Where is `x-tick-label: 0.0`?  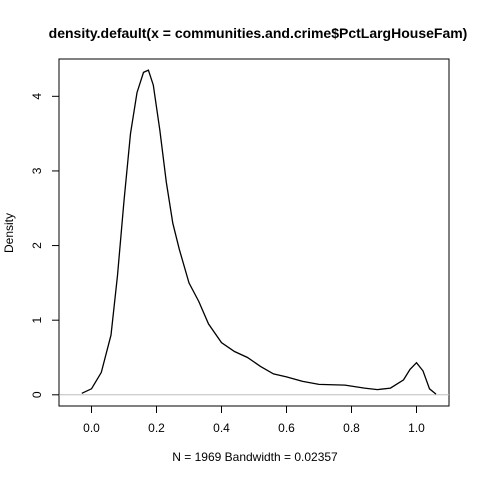 x-tick-label: 0.0 is located at coordinates (91, 428).